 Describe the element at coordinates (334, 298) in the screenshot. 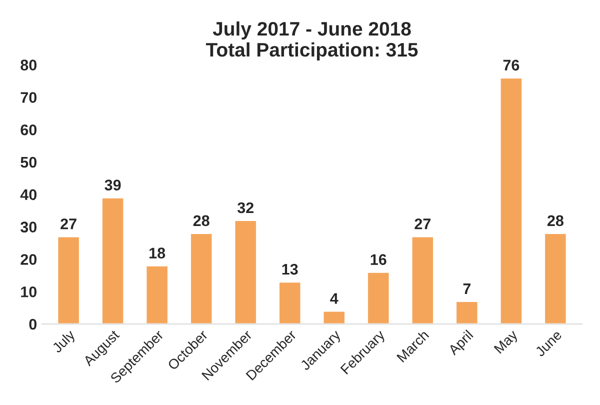

I see `data-label: 4` at that location.